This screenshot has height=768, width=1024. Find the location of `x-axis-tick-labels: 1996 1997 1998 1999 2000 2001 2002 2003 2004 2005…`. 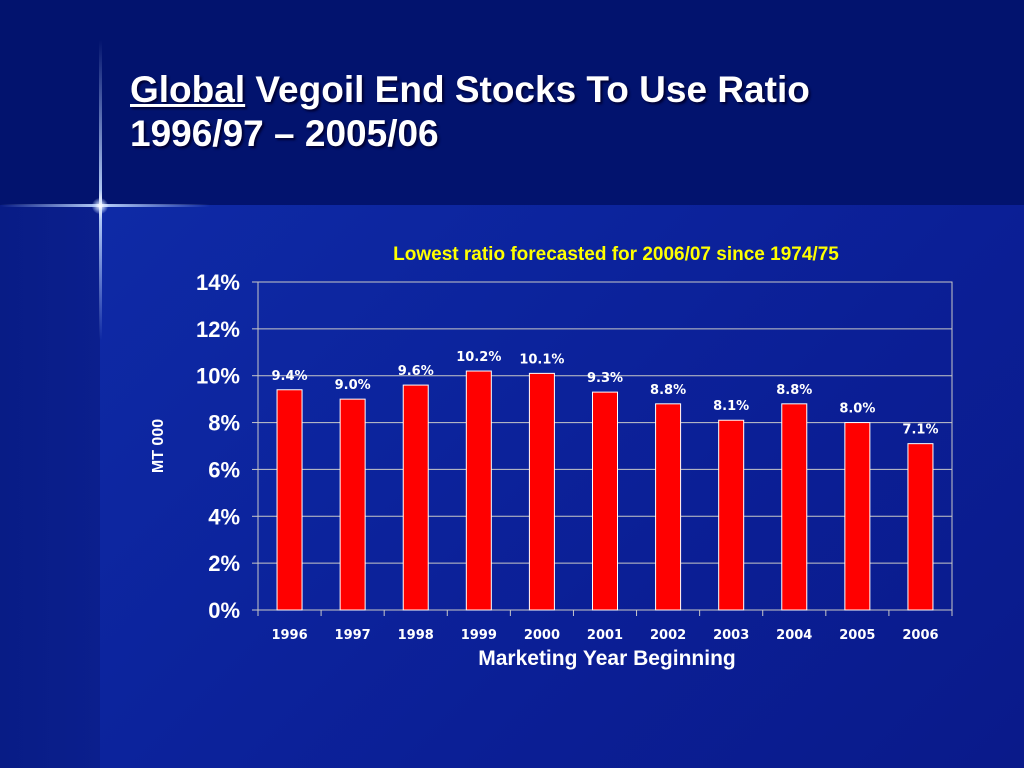

x-axis-tick-labels: 1996 1997 1998 1999 2000 2001 2002 2003 2004 2005… is located at coordinates (604, 635).